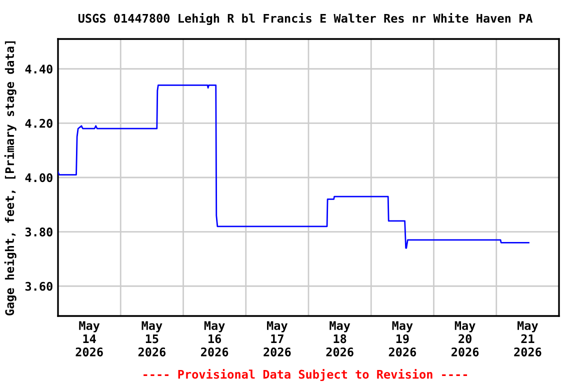 The height and width of the screenshot is (384, 576). I want to click on x-tick-label: May 14 2026, so click(89, 338).